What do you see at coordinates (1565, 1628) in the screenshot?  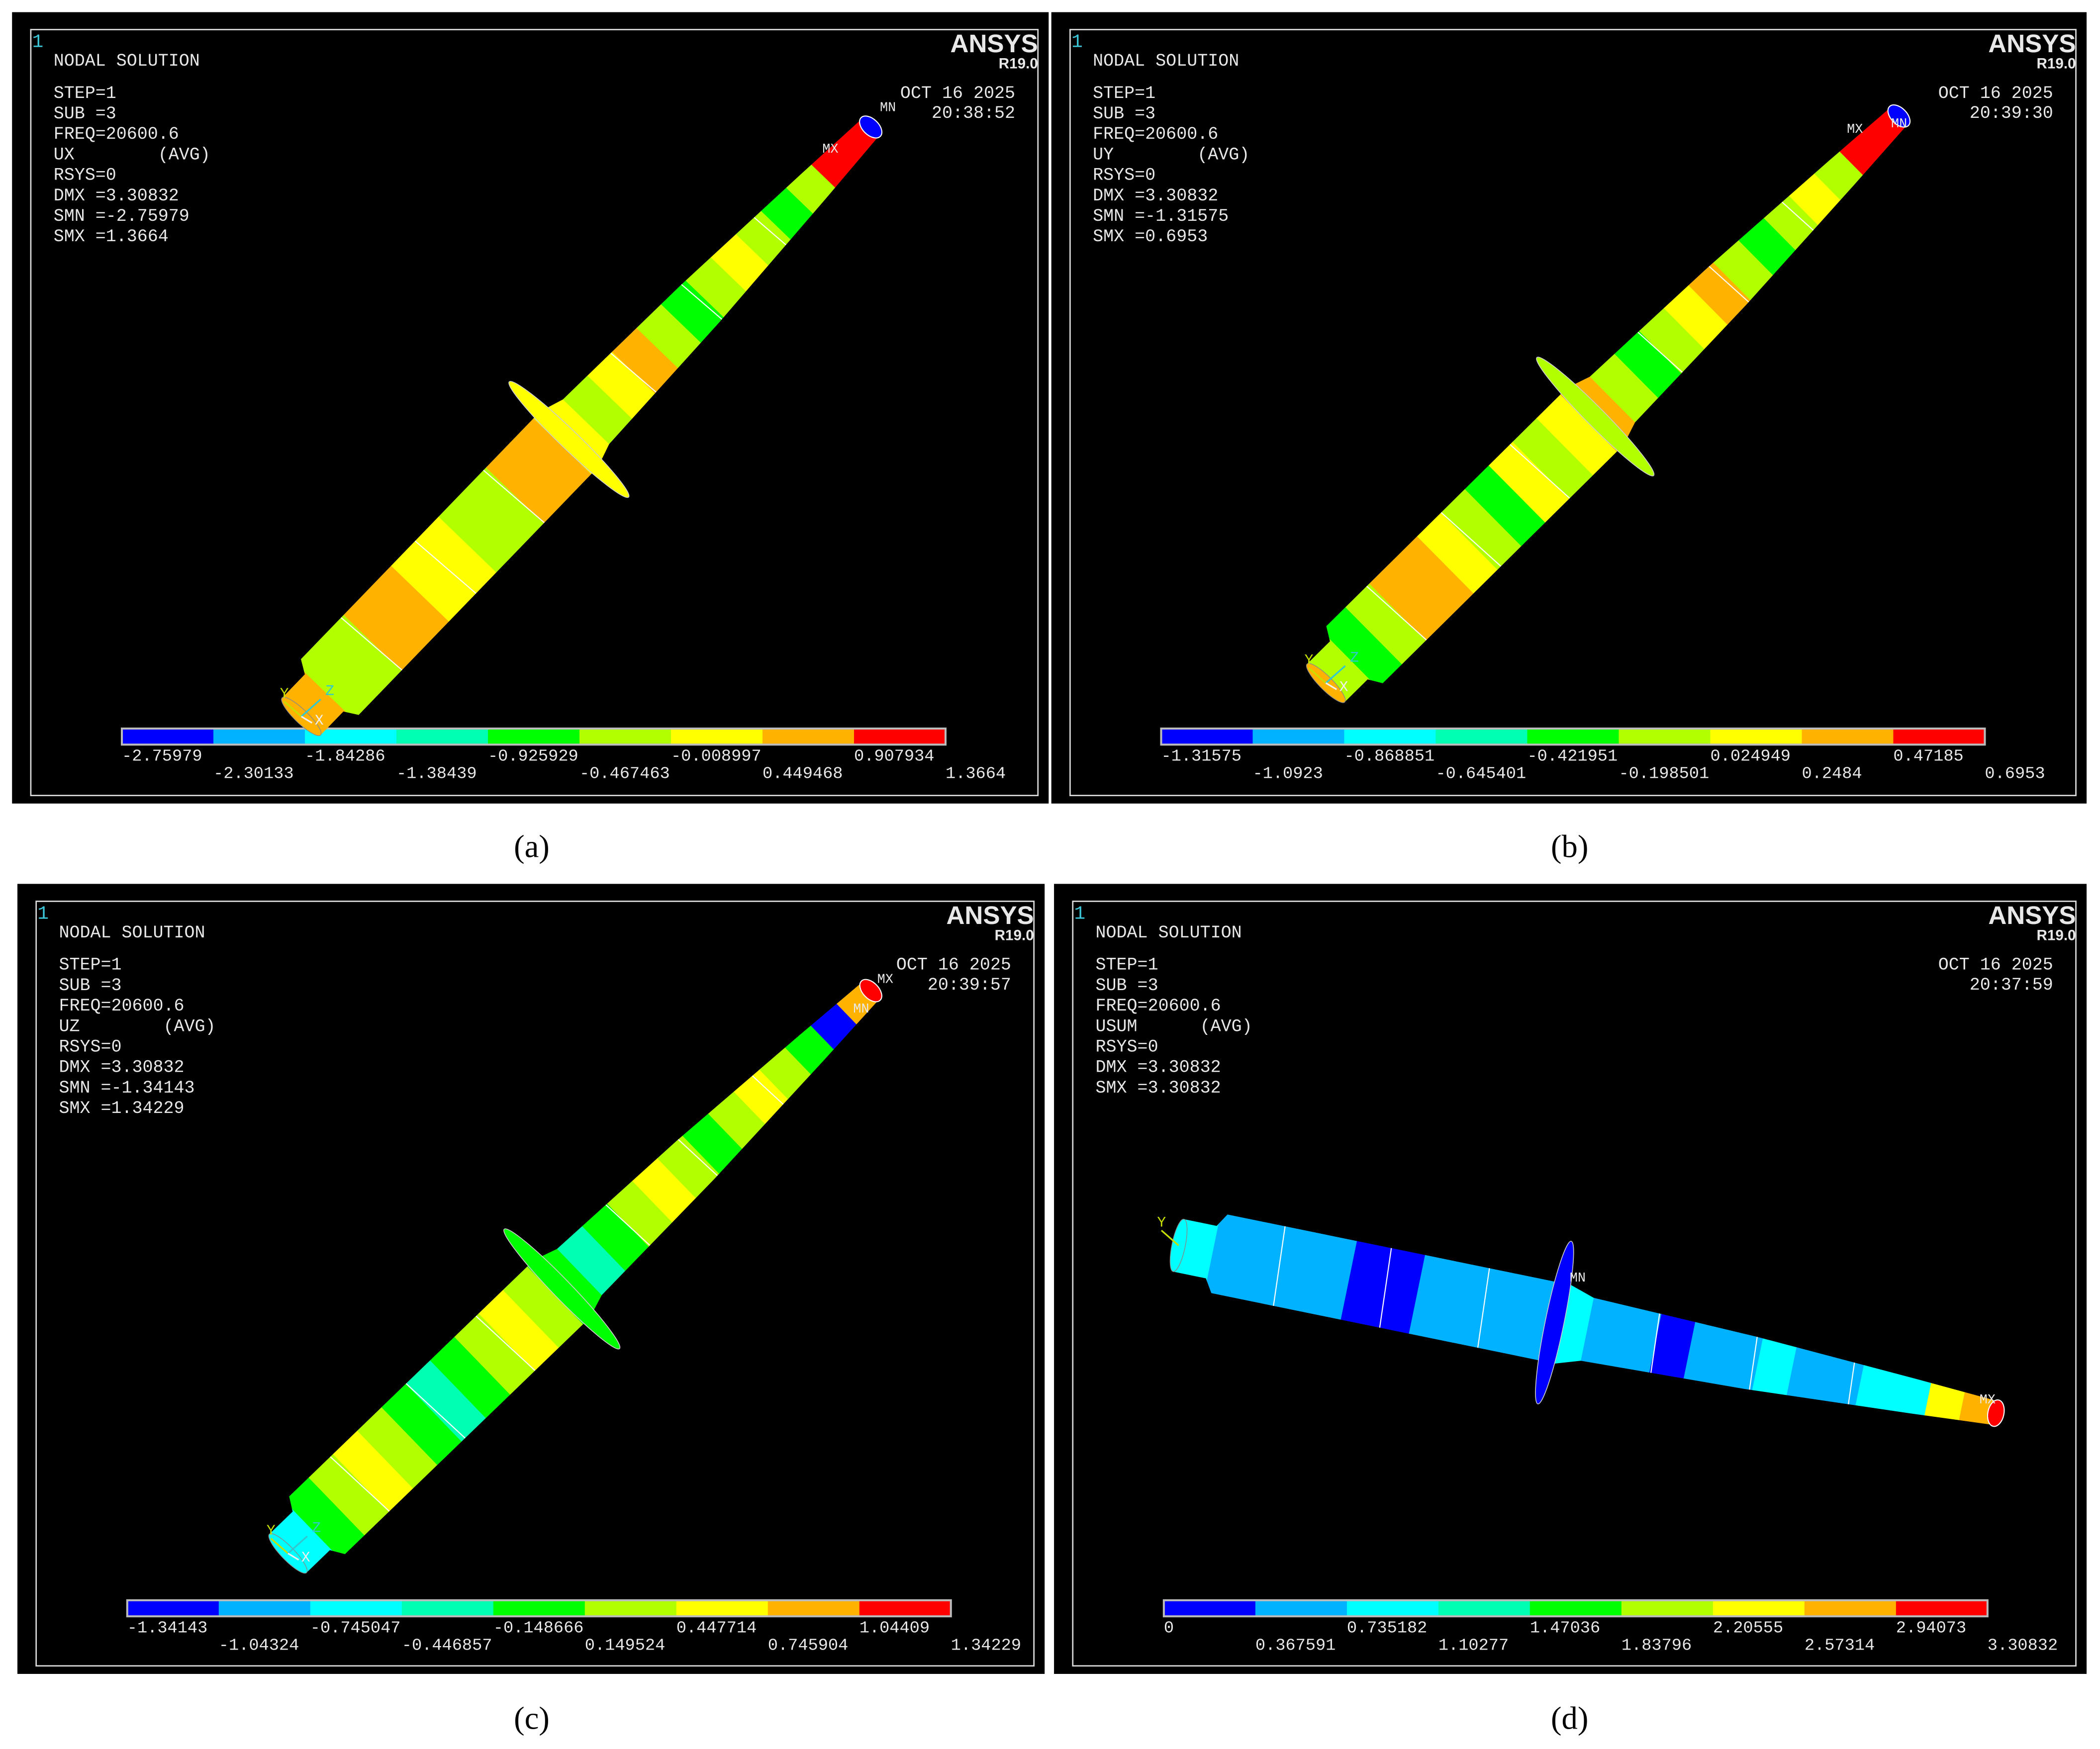 I see `legend-label: 1.47036` at bounding box center [1565, 1628].